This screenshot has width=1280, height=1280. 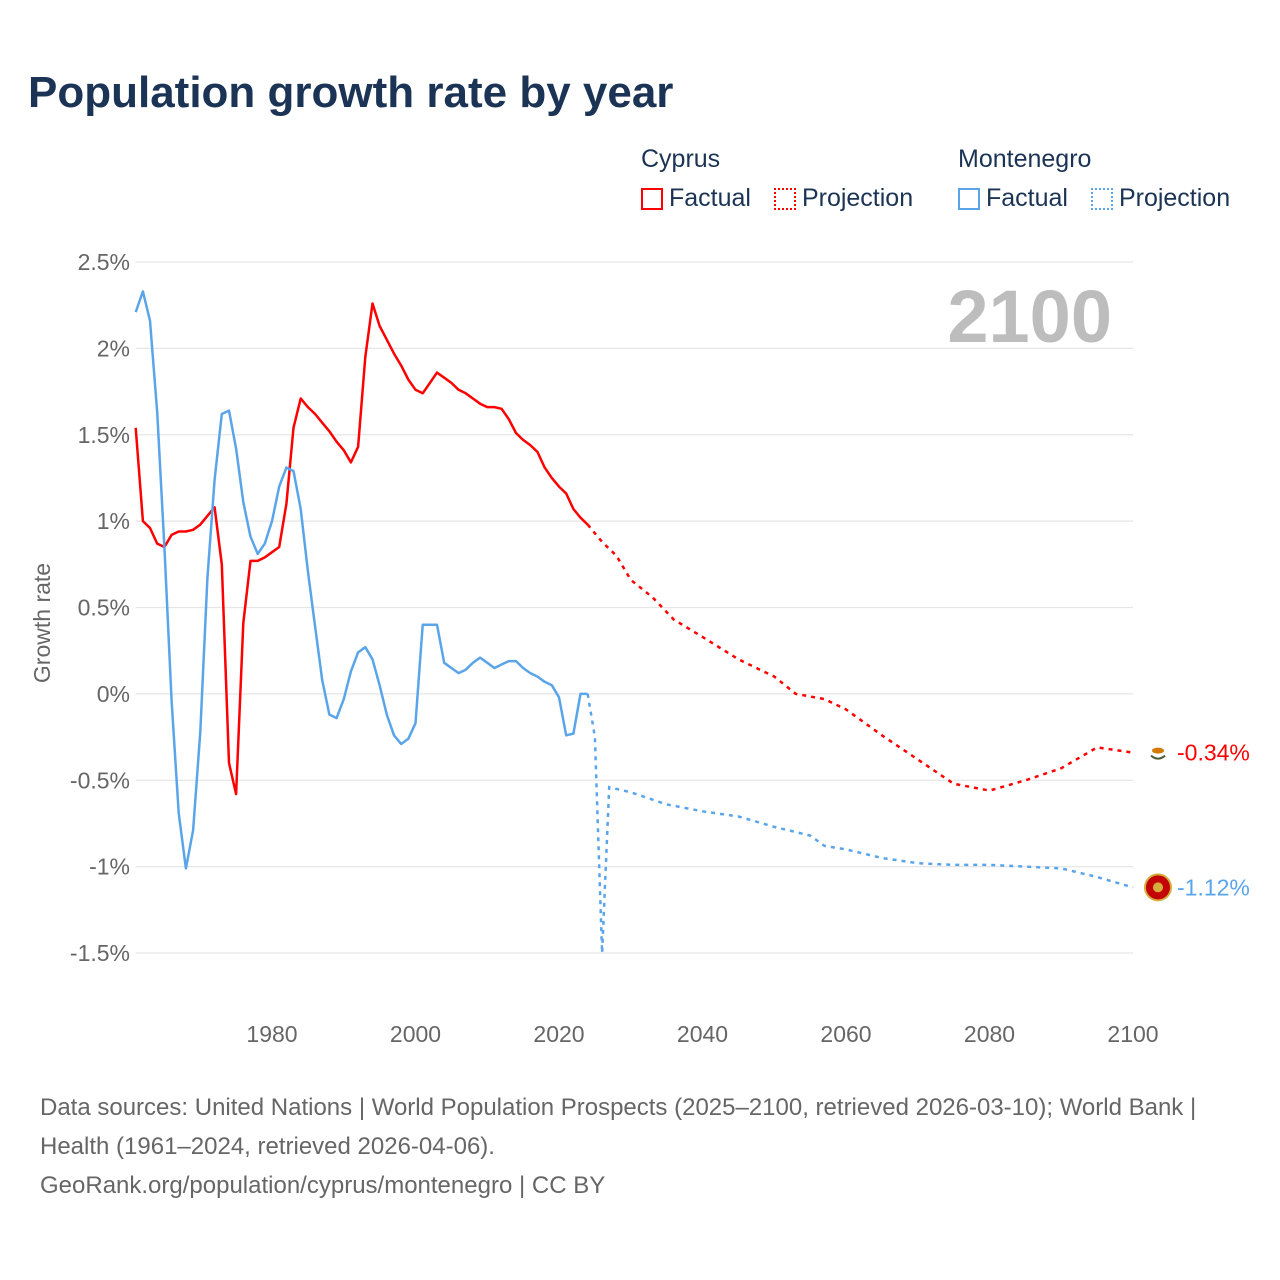 I want to click on current-year-label: 2100, so click(x=1029, y=316).